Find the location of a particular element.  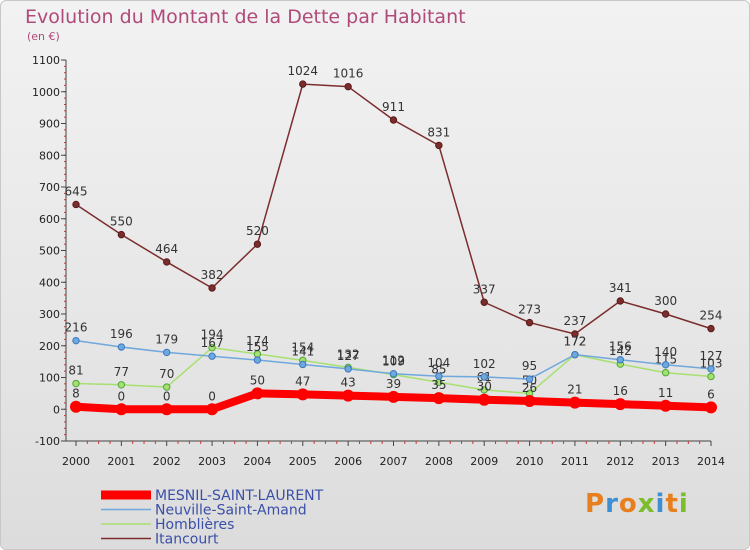

logo-letter: t is located at coordinates (672, 504).